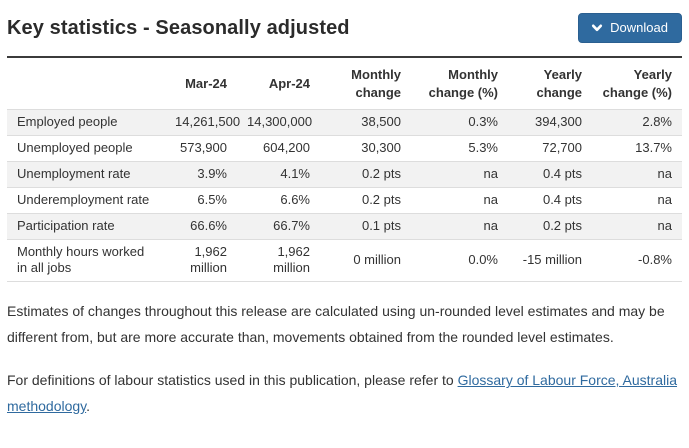  I want to click on cell-value: 2.8%, so click(657, 122).